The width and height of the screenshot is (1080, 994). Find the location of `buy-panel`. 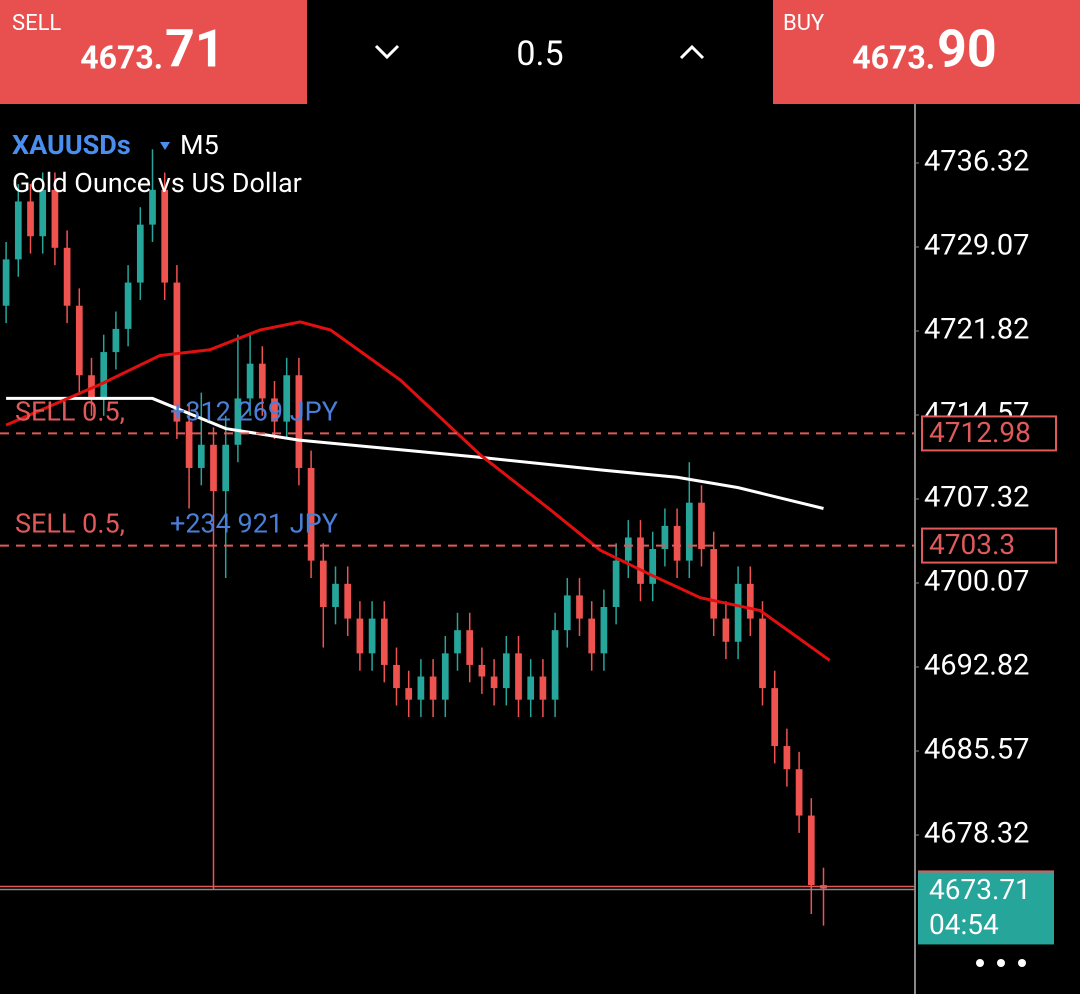

buy-panel is located at coordinates (926, 52).